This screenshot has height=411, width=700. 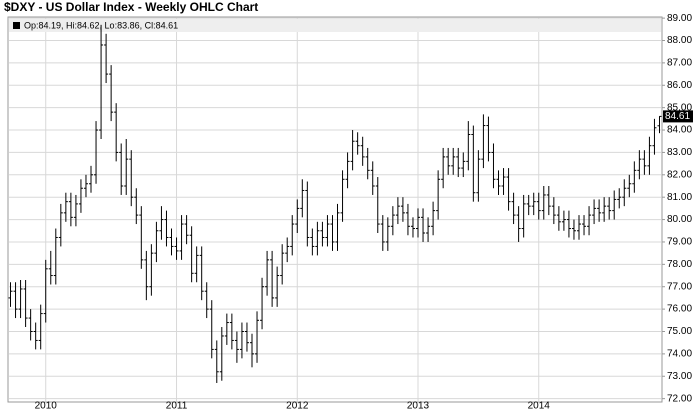 I want to click on last-price-label: 84.61, so click(x=677, y=116).